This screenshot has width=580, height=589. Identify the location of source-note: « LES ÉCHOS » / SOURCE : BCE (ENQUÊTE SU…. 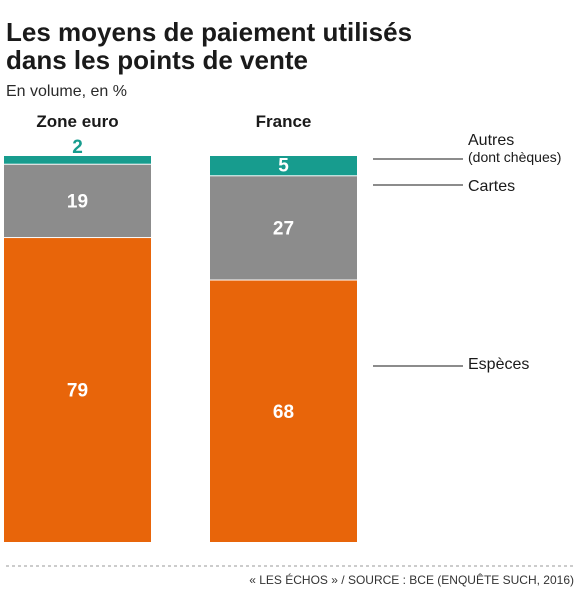
(411, 579).